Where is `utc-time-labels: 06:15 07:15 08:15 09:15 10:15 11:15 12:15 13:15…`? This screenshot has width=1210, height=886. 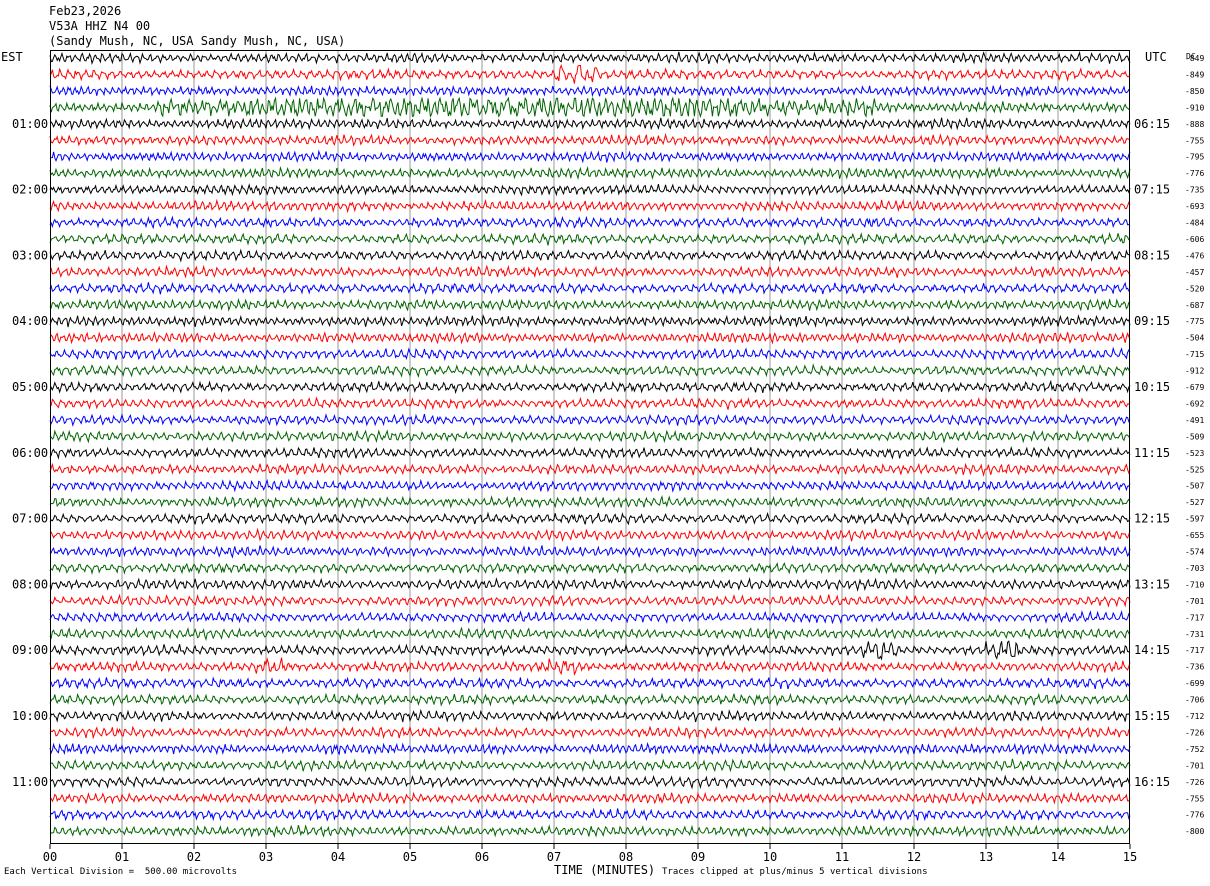
utc-time-labels: 06:15 07:15 08:15 09:15 10:15 11:15 12:15 13:15… is located at coordinates (1152, 453).